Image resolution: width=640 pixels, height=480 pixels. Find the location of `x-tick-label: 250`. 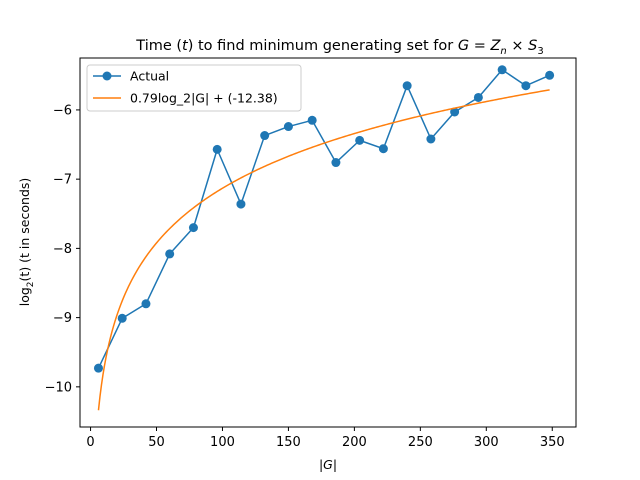

x-tick-label: 250 is located at coordinates (420, 442).